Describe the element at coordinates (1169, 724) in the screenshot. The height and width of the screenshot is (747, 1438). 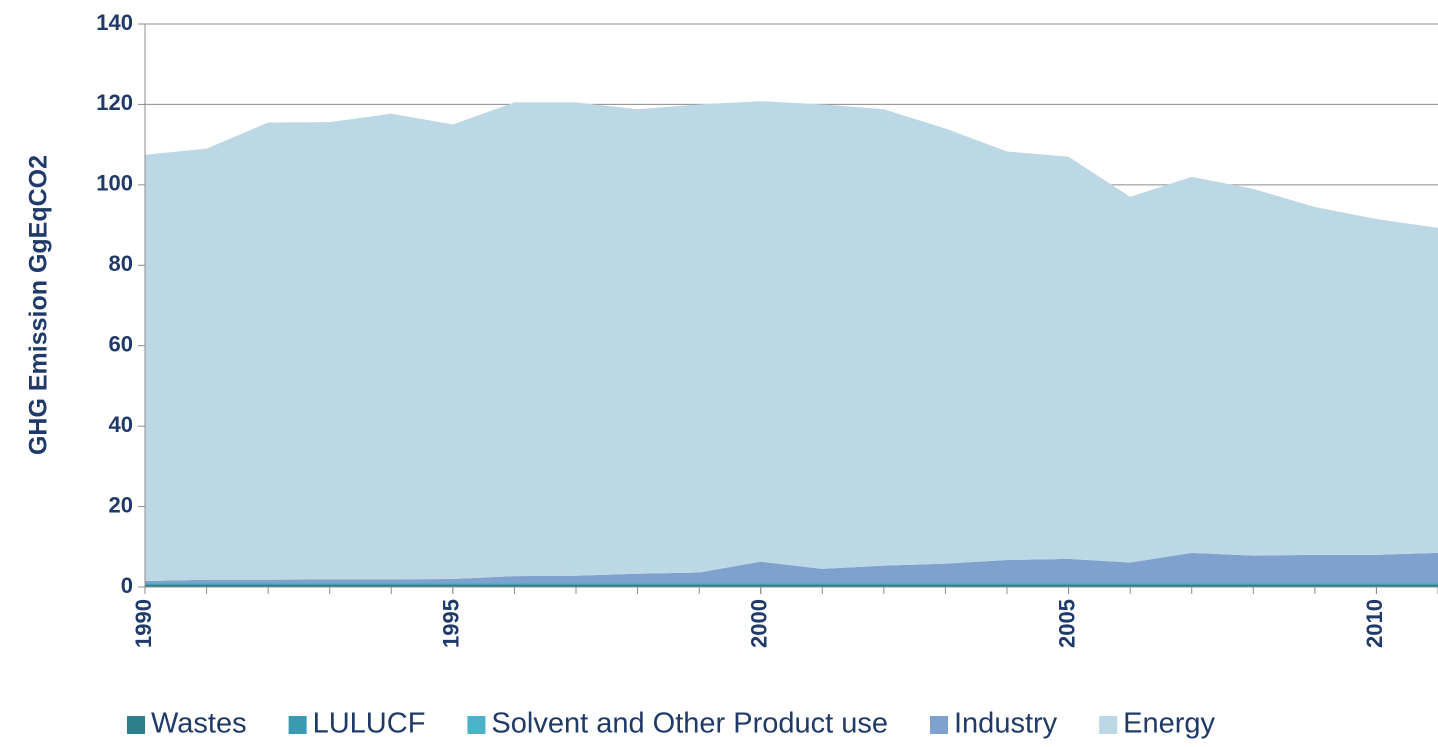
I see `legend-label: Energy` at that location.